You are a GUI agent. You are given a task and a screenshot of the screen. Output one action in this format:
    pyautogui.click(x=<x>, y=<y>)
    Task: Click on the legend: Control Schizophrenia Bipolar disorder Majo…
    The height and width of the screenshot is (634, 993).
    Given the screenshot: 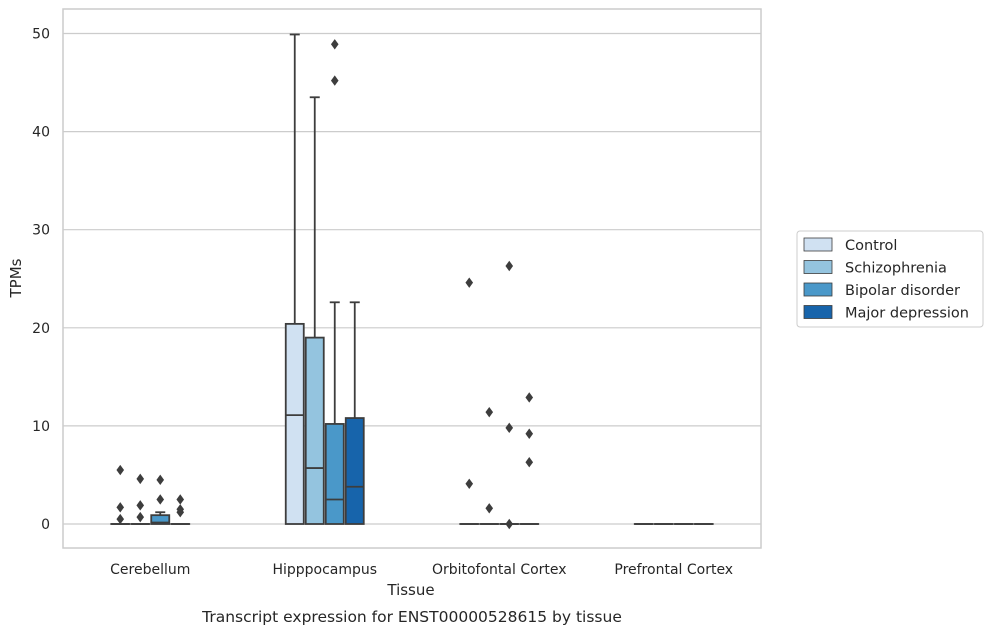 What is the action you would take?
    pyautogui.click(x=890, y=279)
    